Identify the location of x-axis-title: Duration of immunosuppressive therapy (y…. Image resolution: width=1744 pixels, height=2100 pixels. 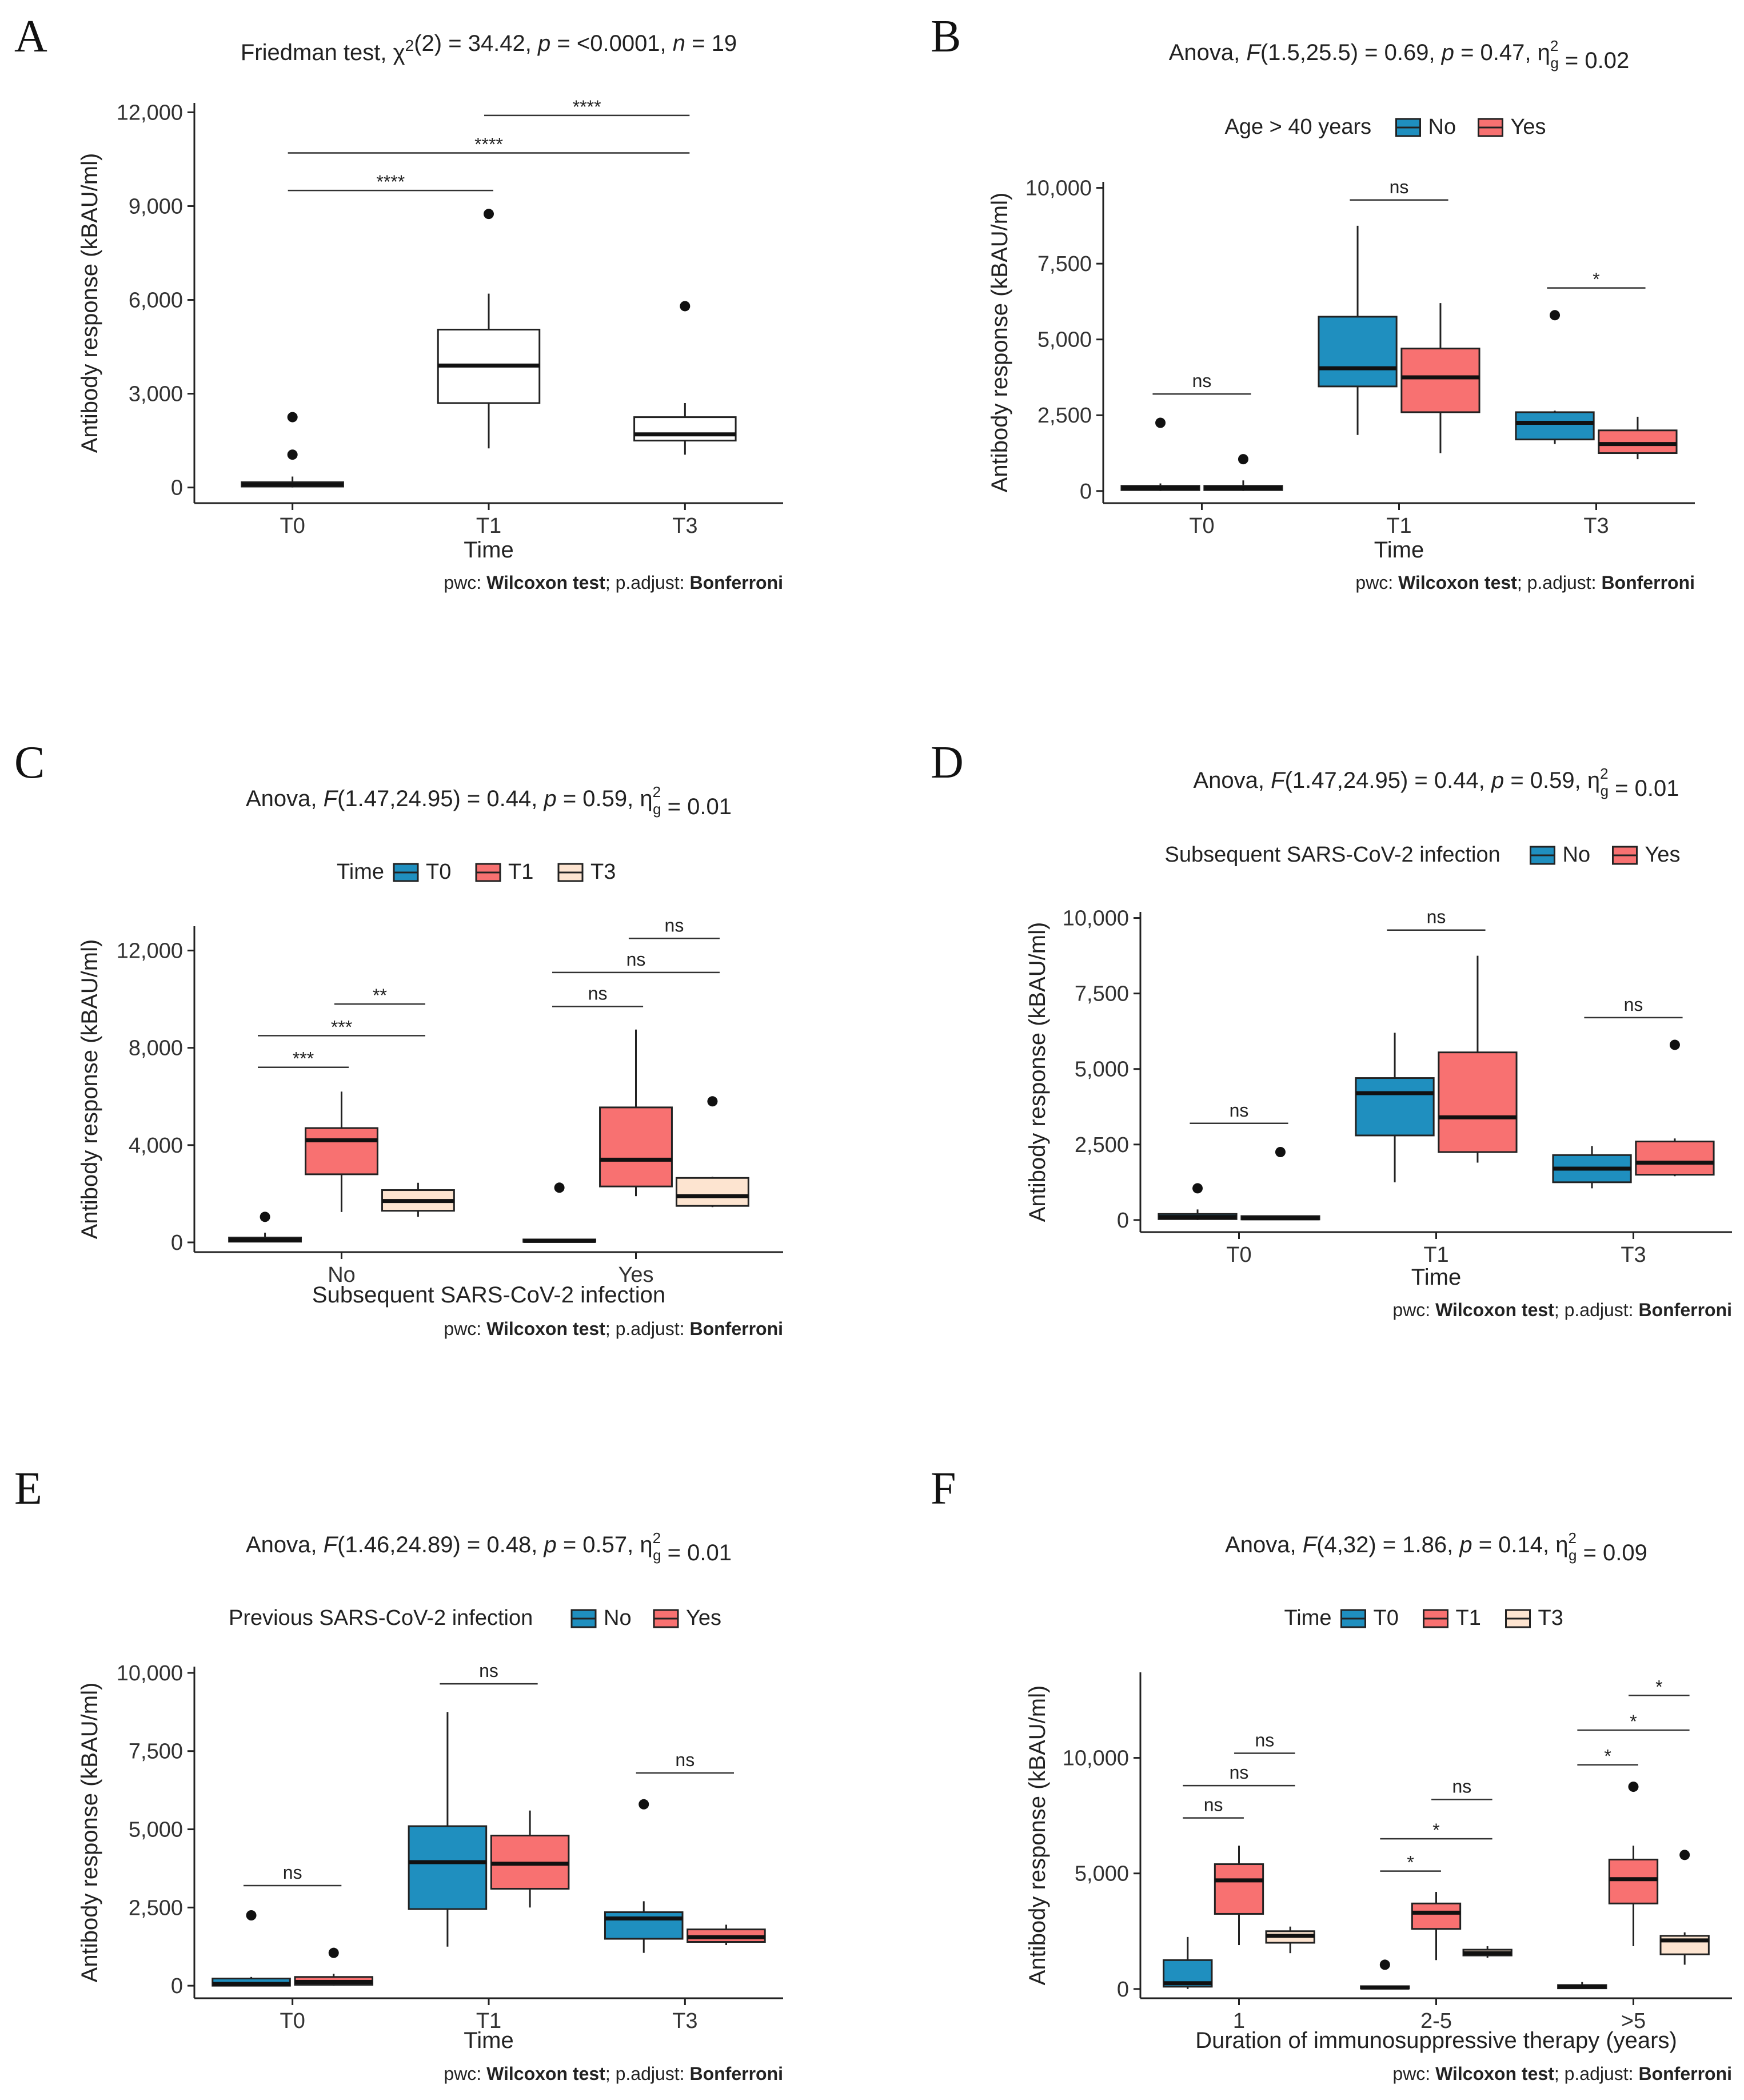
(1436, 2040).